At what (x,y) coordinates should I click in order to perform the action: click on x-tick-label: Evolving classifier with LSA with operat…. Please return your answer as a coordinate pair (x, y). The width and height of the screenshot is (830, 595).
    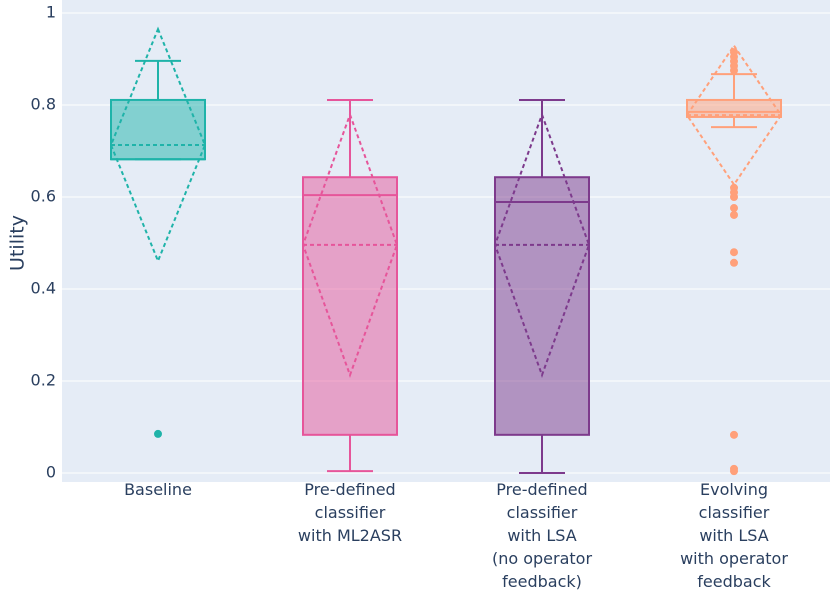
    Looking at the image, I should click on (734, 535).